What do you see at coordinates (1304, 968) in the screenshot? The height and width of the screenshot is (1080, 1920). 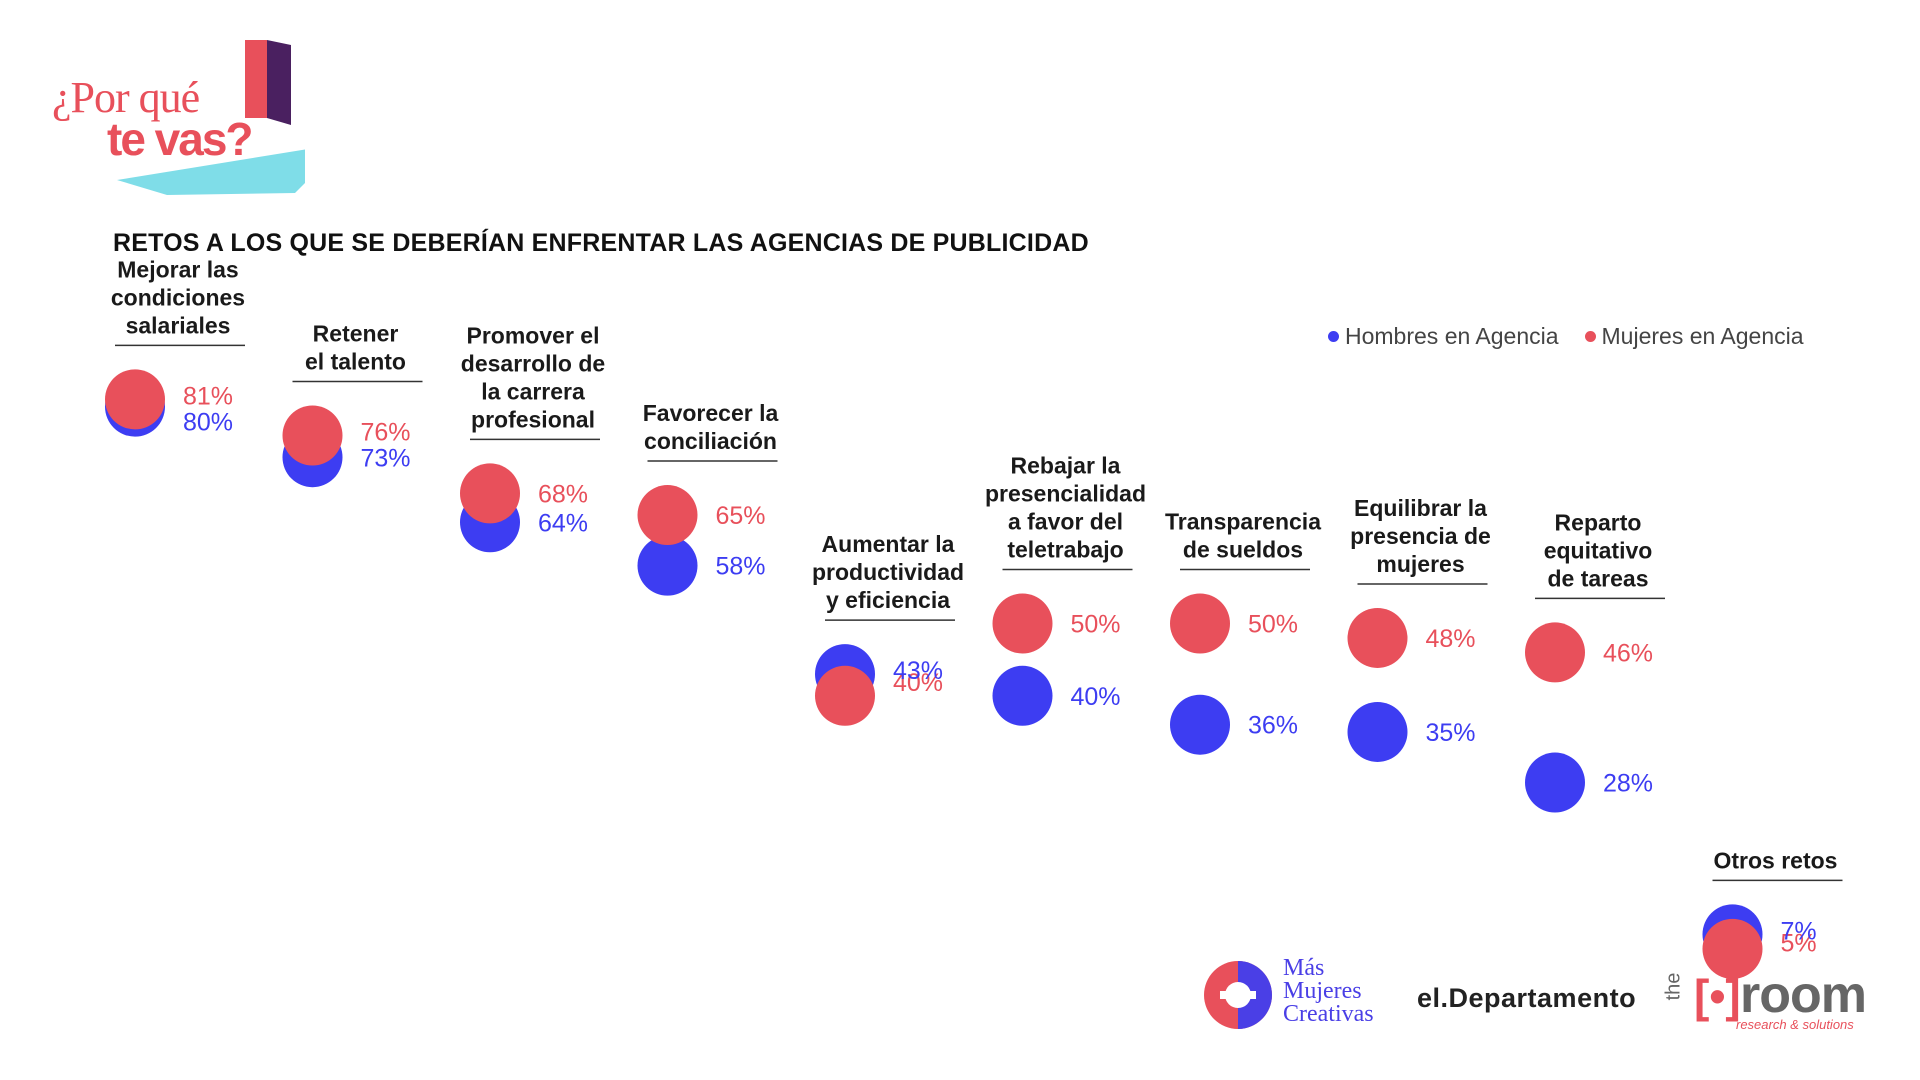 I see `mmc-line-1: Más` at bounding box center [1304, 968].